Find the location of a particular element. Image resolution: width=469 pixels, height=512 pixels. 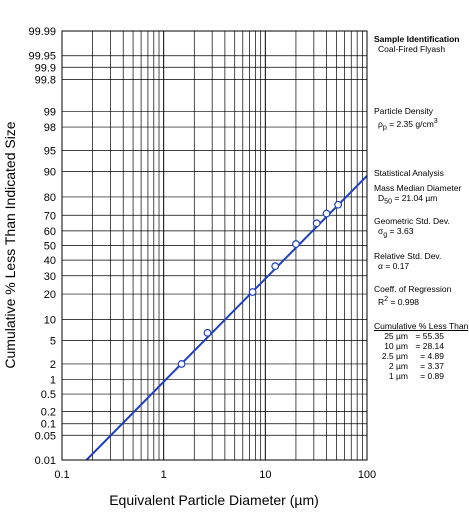

cumulative-heading: Cumulative % Less Than is located at coordinates (421, 326).